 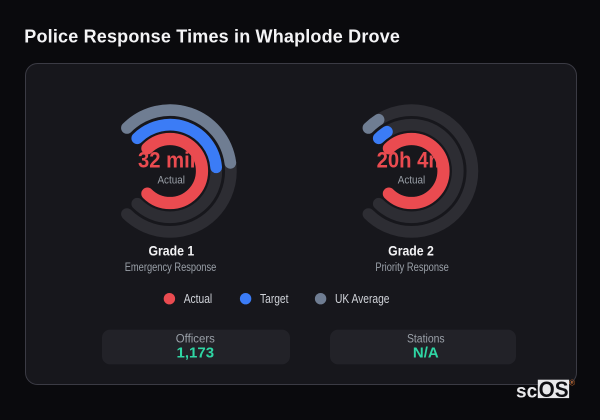 What do you see at coordinates (212, 37) in the screenshot?
I see `svg-text:Police Response Times in Whapl: Police Response Times in Whaplode Drove` at bounding box center [212, 37].